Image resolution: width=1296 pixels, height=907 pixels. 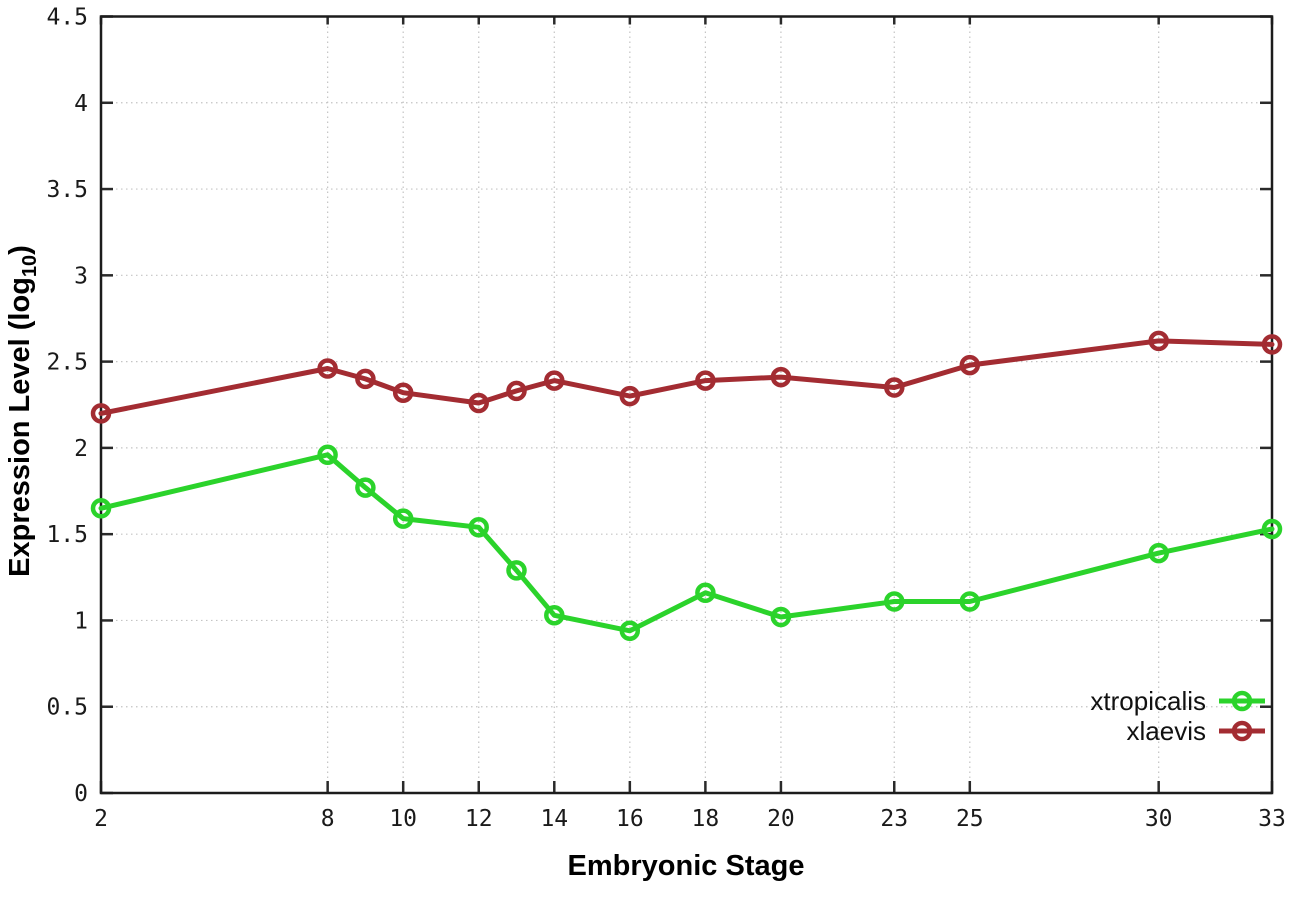 I want to click on svg-text: 20, so click(x=781, y=819).